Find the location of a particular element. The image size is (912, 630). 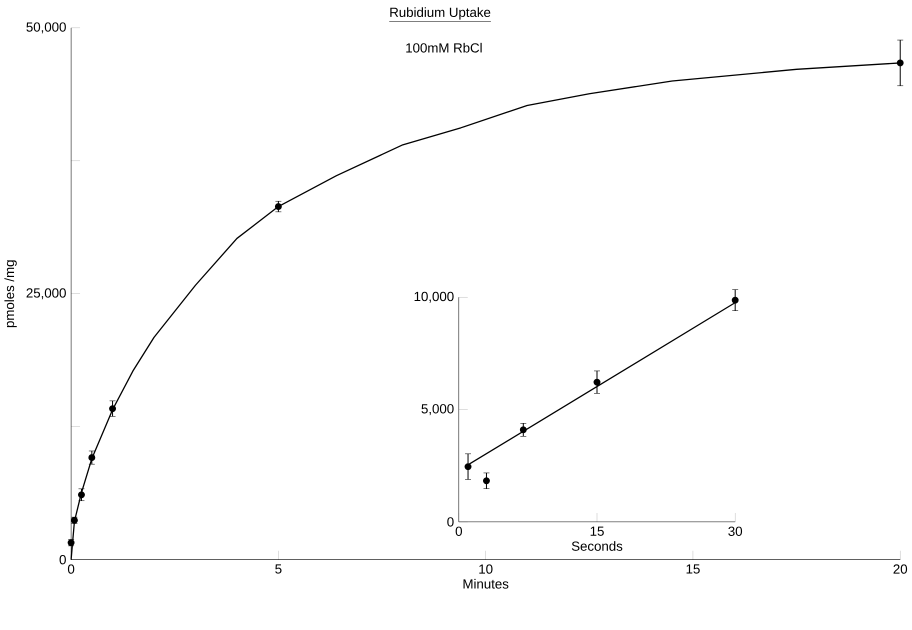

x-tick-label: 20 is located at coordinates (901, 569).